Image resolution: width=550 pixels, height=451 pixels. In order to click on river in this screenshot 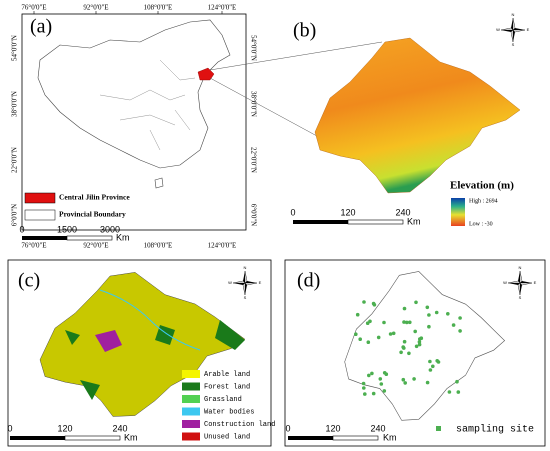, I will do `click(150, 320)`.